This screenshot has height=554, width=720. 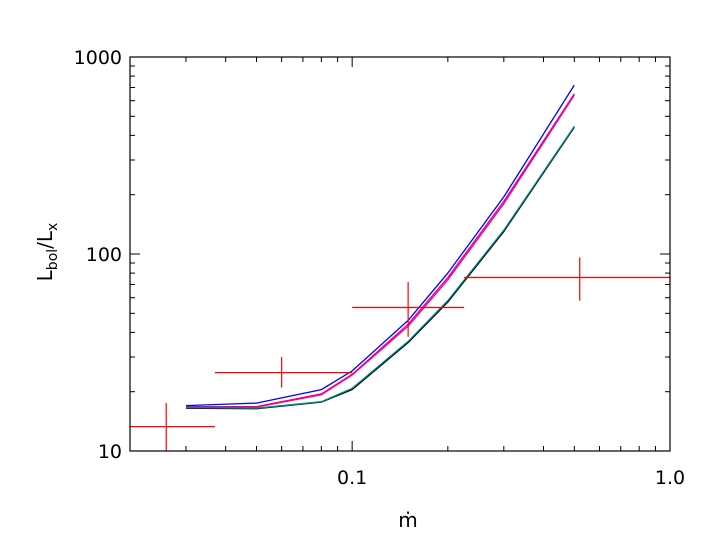 I want to click on y-axis-label: Lbol/Lx, so click(x=47, y=252).